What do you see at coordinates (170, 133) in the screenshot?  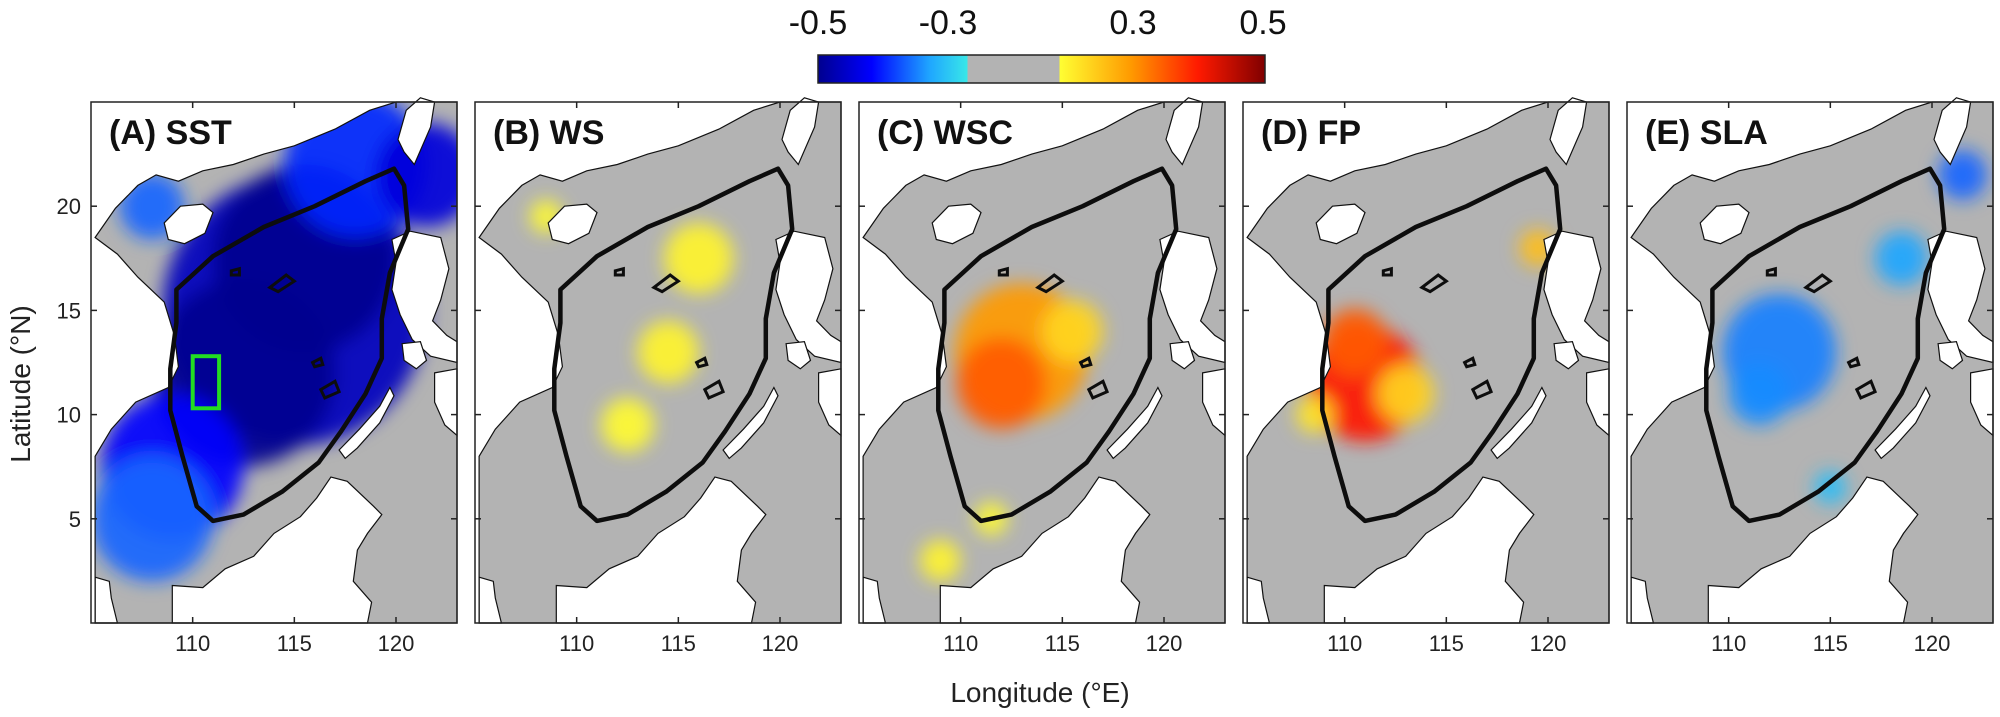 I see `panel-title: (A) SST` at bounding box center [170, 133].